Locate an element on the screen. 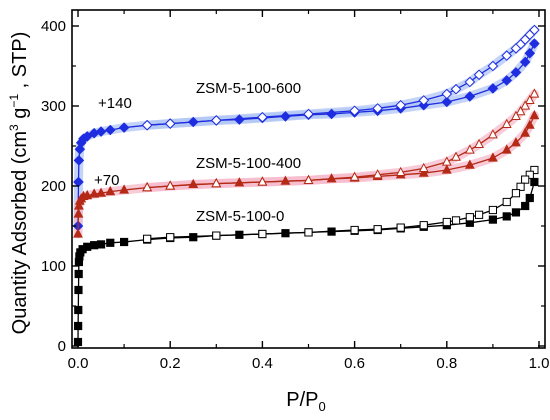 The height and width of the screenshot is (420, 550). x-tick-label: 1.0 is located at coordinates (539, 363).